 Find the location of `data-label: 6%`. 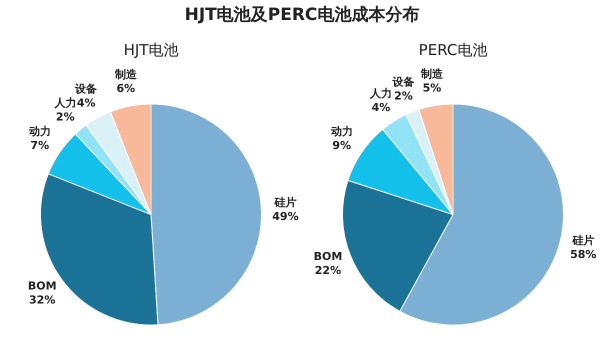

data-label: 6% is located at coordinates (126, 89).